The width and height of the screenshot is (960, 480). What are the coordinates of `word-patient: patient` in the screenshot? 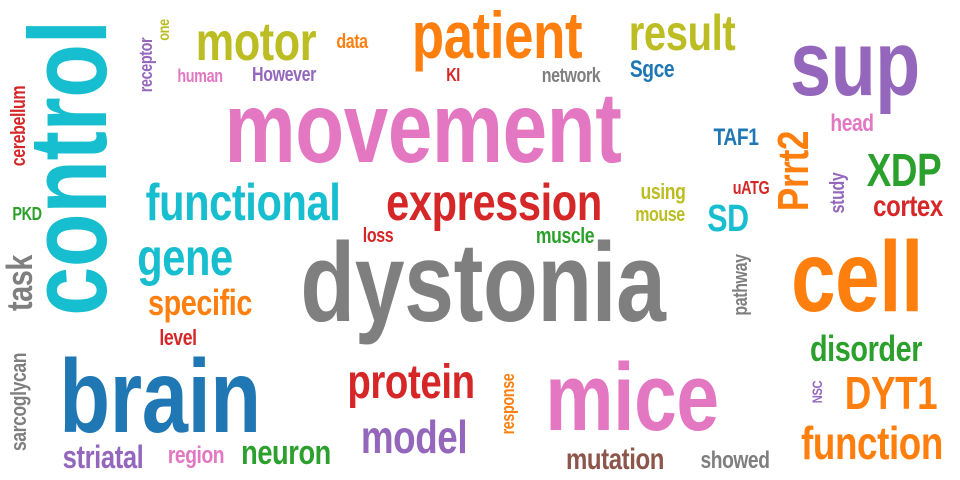 It's located at (497, 36).